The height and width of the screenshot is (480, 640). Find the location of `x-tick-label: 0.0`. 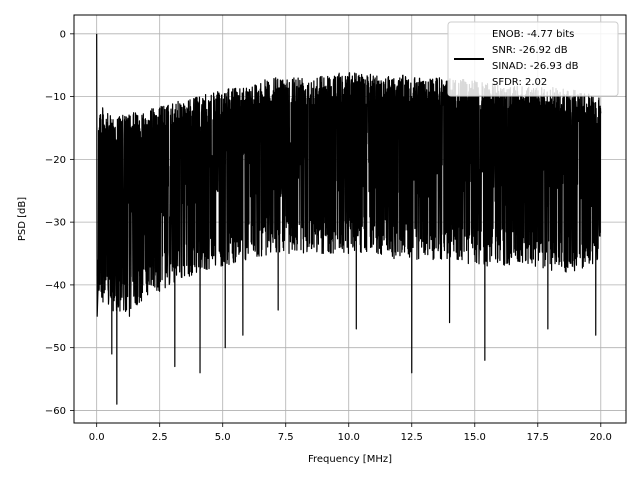

x-tick-label: 0.0 is located at coordinates (97, 437).